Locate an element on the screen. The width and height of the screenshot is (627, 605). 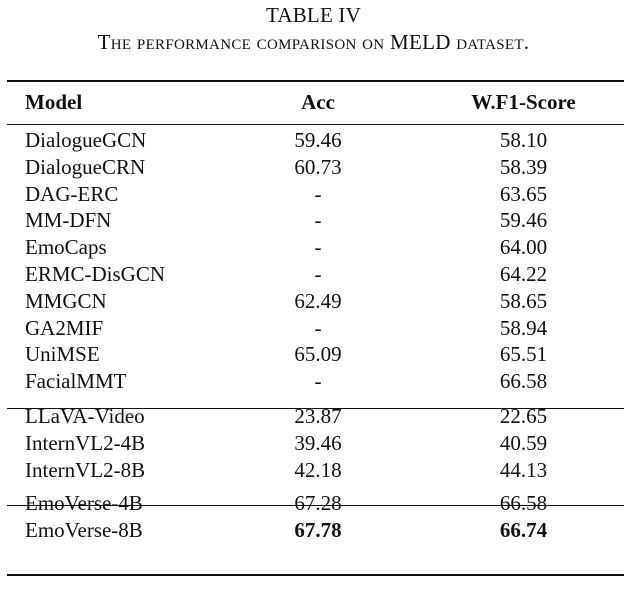
table-row: EmoCaps - 64.00 is located at coordinates (315, 247).